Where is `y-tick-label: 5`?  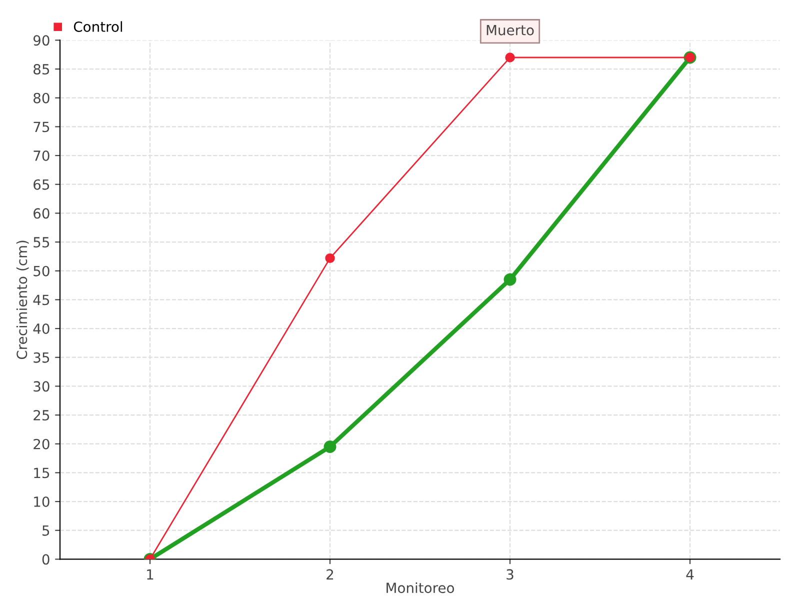 y-tick-label: 5 is located at coordinates (46, 531).